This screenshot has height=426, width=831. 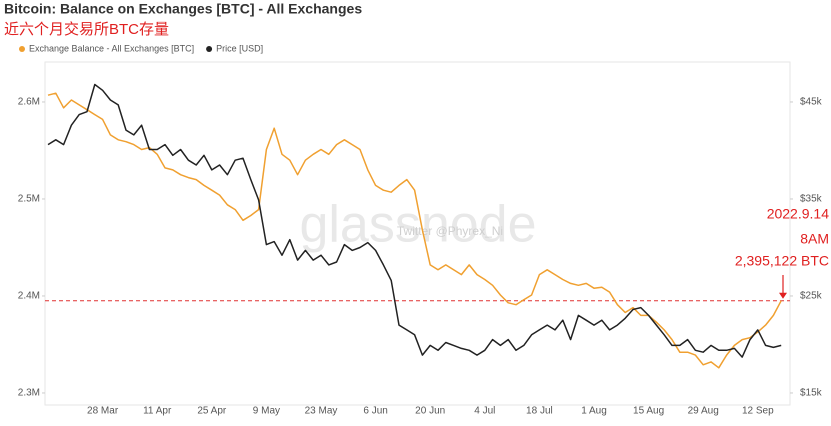 I want to click on x-tick-label: 23 May, so click(x=321, y=411).